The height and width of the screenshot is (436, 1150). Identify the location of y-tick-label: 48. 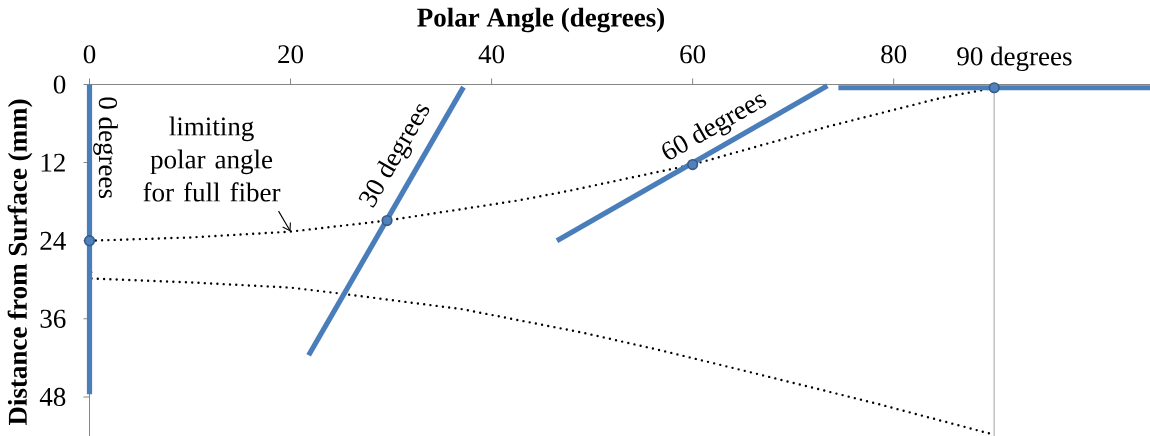
(52, 397).